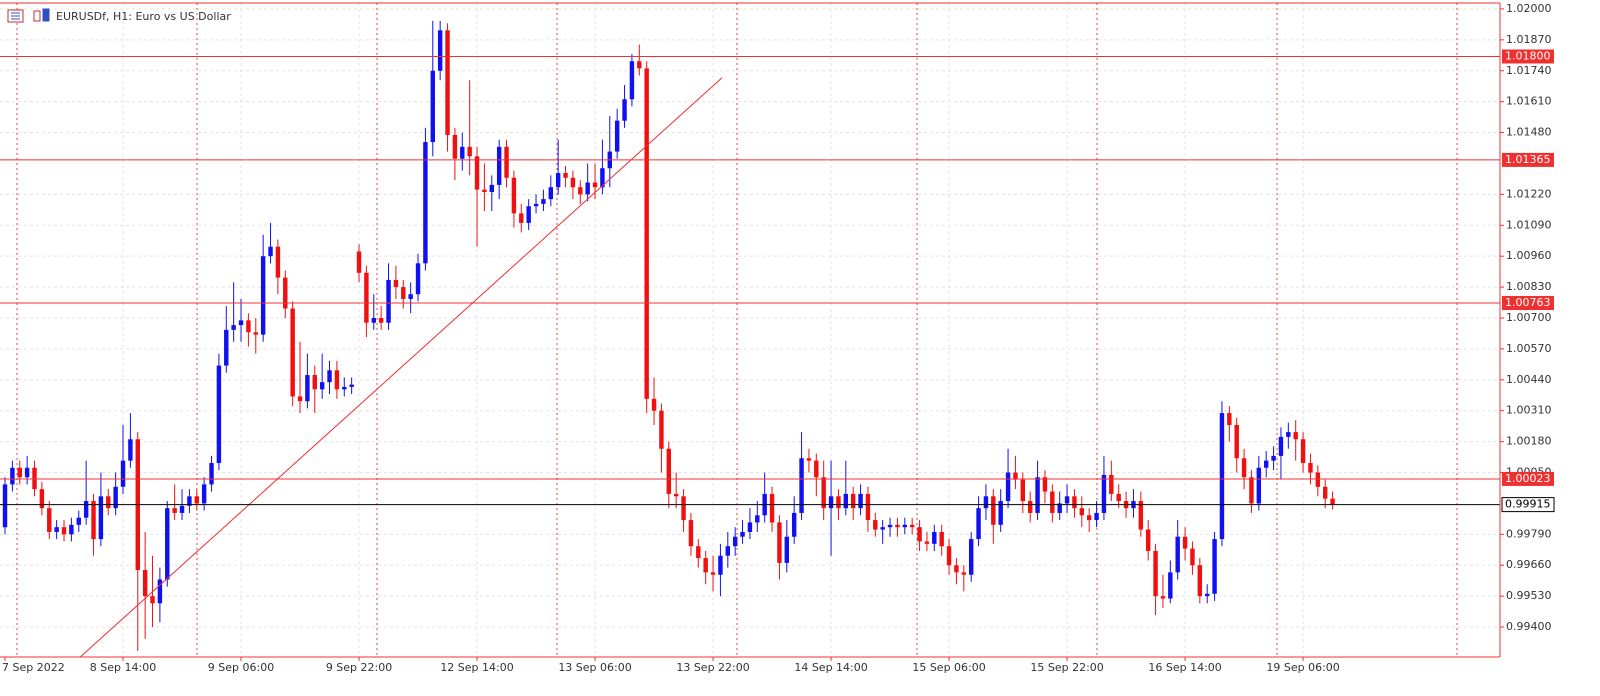 Image resolution: width=1600 pixels, height=696 pixels. What do you see at coordinates (1529, 224) in the screenshot?
I see `y-tick-label: 1.01090` at bounding box center [1529, 224].